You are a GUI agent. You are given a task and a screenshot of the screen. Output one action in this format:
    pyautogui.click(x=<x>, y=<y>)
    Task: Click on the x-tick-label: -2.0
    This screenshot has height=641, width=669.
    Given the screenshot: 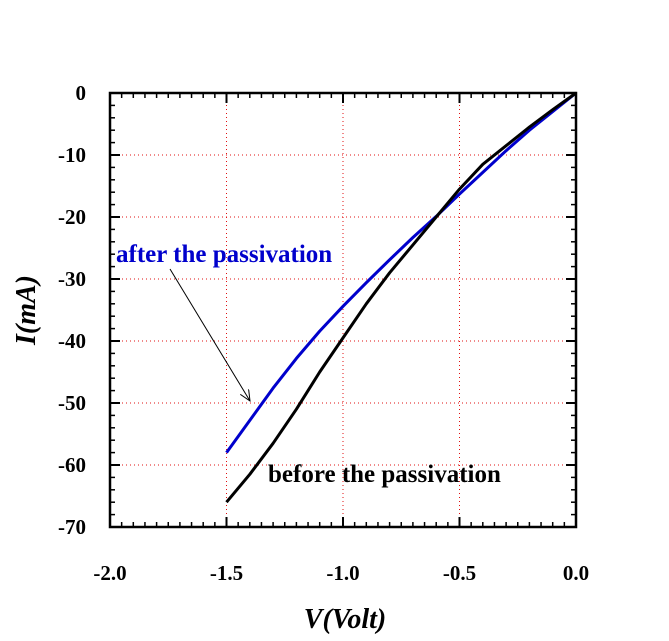 What is the action you would take?
    pyautogui.click(x=109, y=573)
    